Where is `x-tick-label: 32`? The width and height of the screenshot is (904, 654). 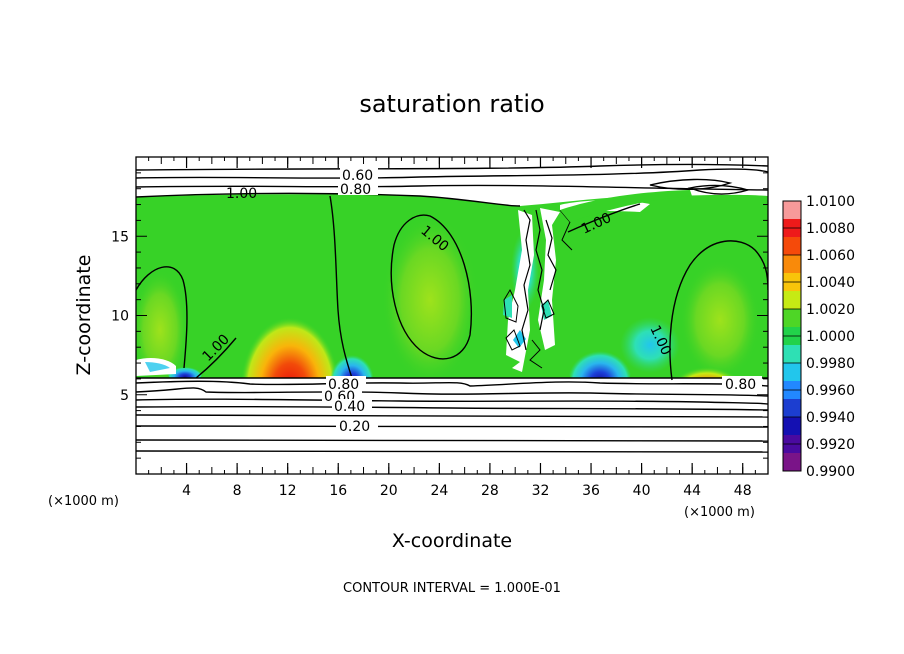 x-tick-label: 32 is located at coordinates (541, 491).